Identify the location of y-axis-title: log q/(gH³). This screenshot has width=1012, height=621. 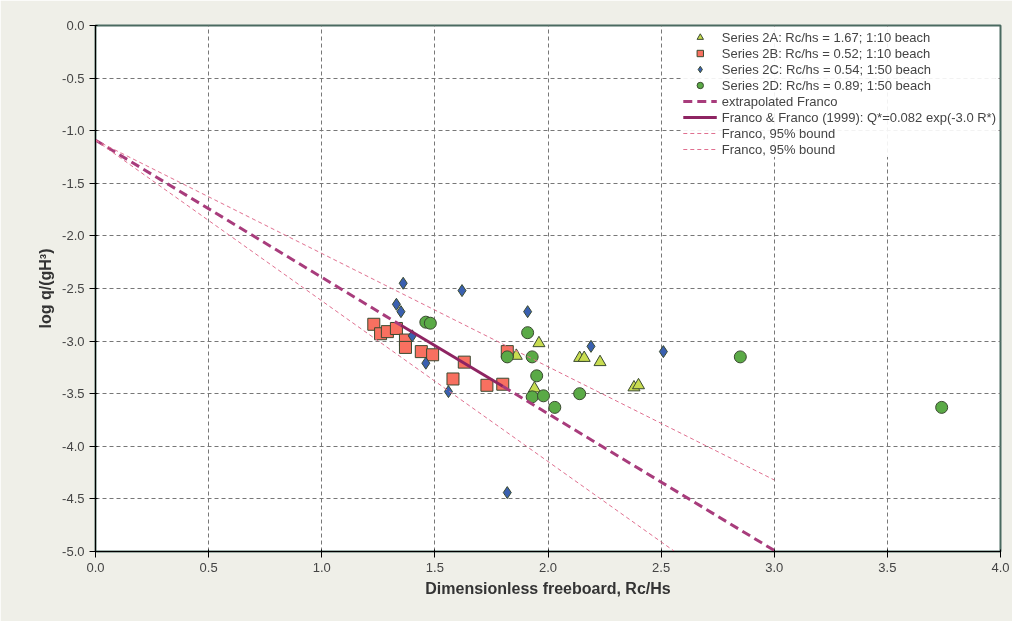
(46, 288).